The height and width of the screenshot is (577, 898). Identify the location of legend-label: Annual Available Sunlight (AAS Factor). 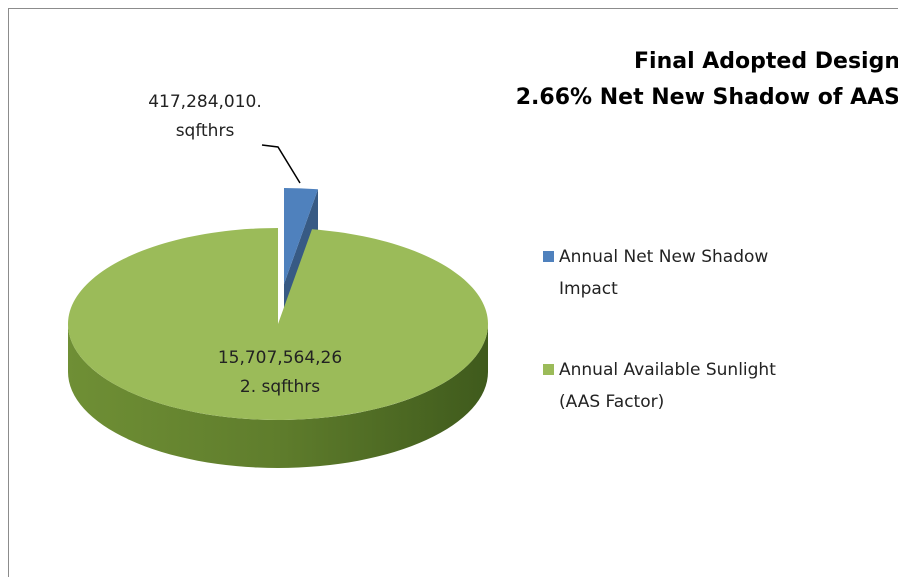
(667, 386).